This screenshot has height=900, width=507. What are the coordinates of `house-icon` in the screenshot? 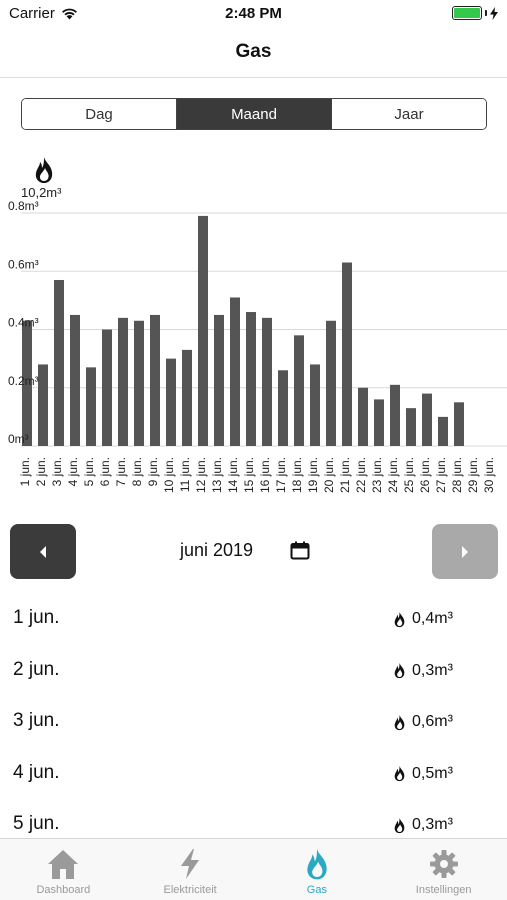 It's located at (63, 864).